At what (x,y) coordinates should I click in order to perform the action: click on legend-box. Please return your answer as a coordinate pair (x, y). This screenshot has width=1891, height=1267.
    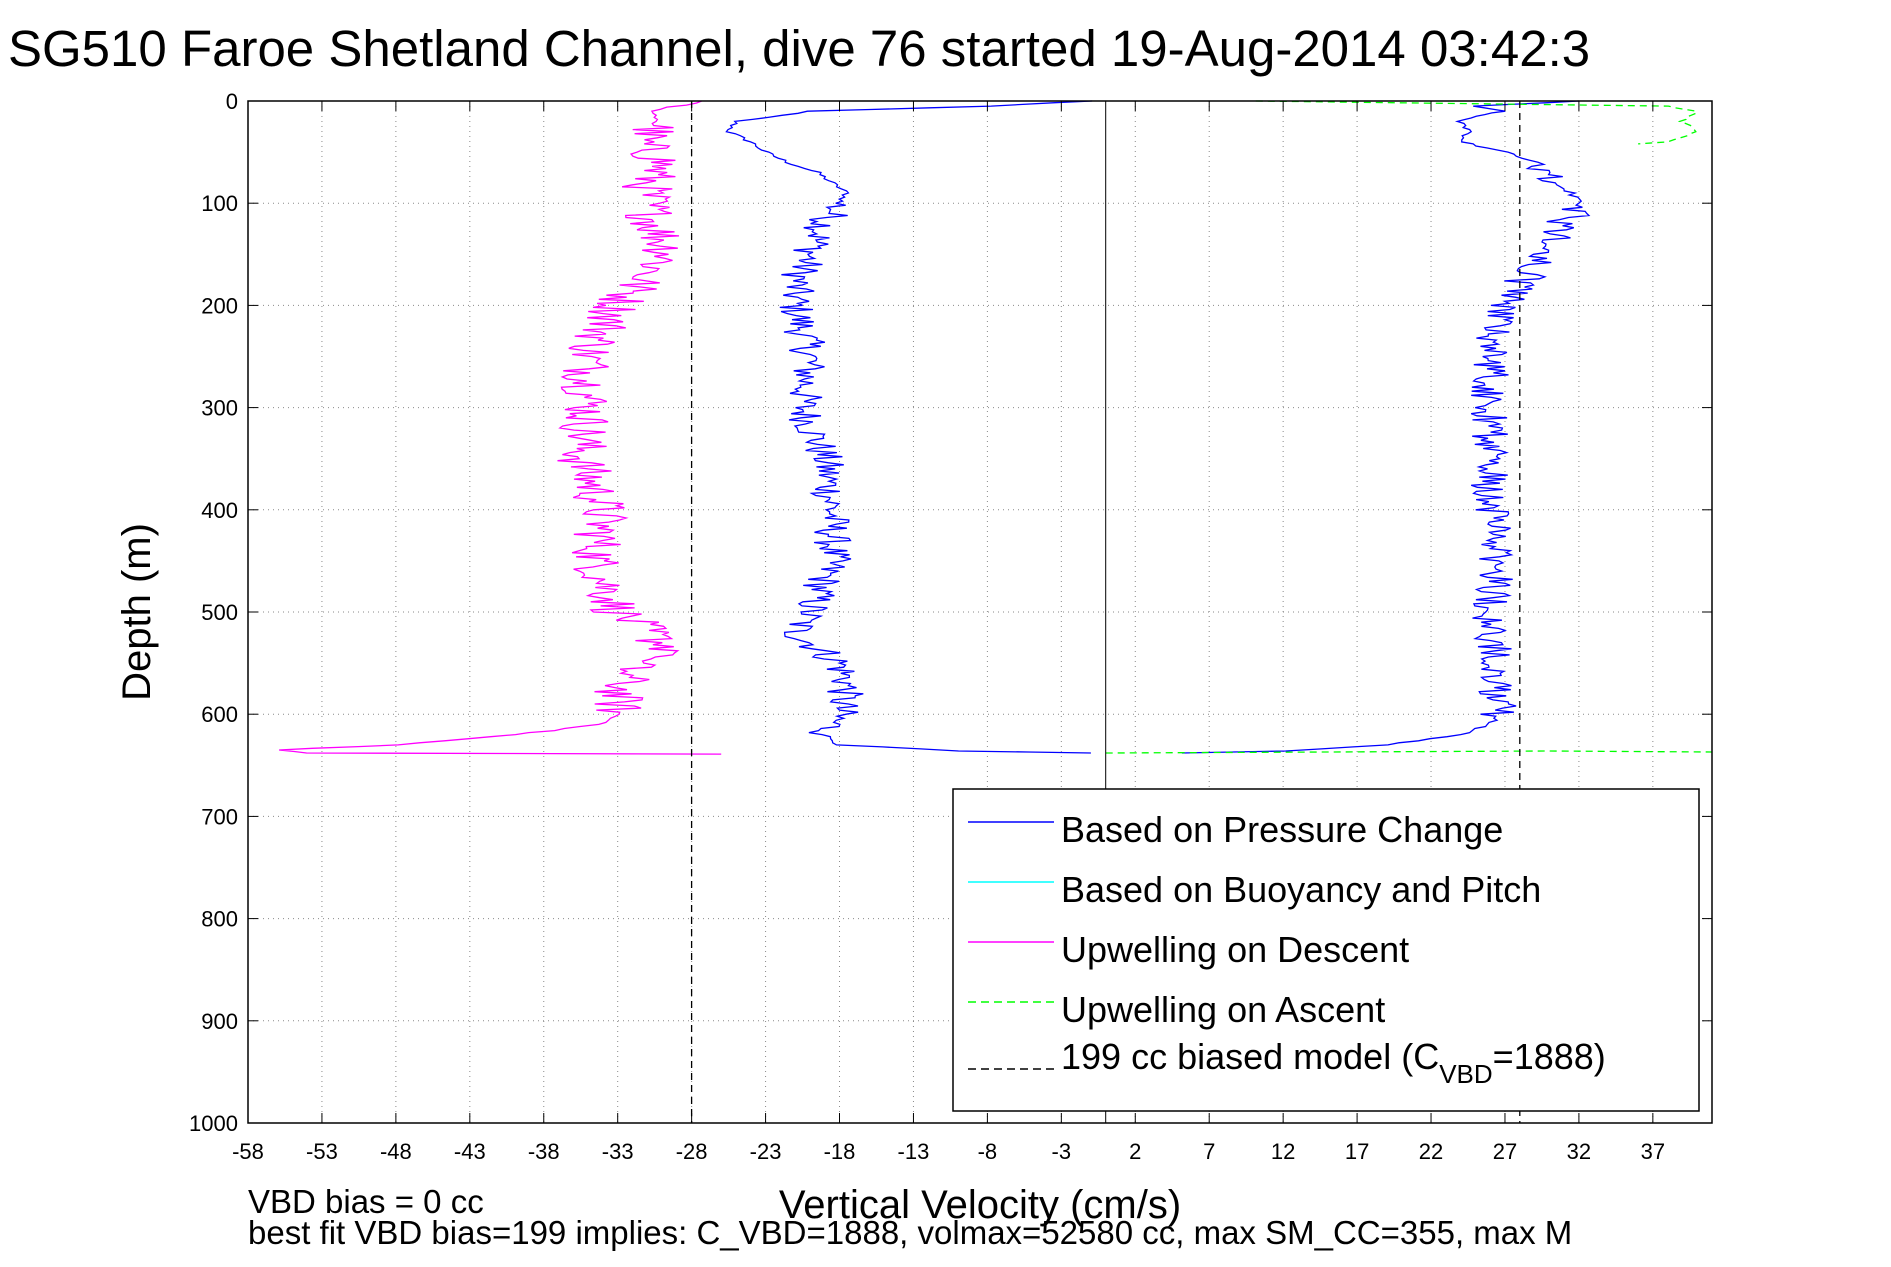
    Looking at the image, I should click on (1326, 950).